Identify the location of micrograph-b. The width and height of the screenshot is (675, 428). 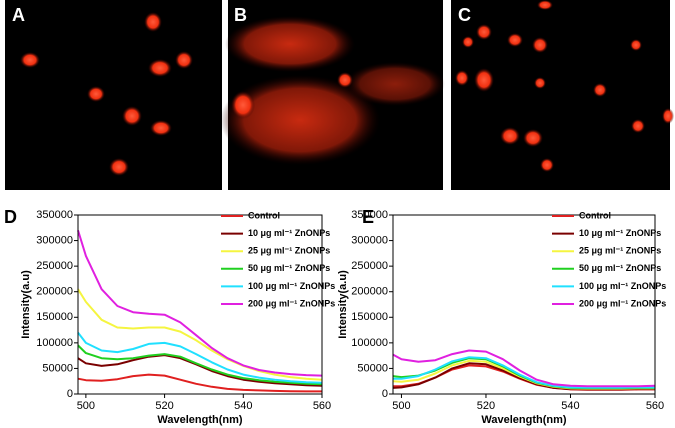
(332, 95).